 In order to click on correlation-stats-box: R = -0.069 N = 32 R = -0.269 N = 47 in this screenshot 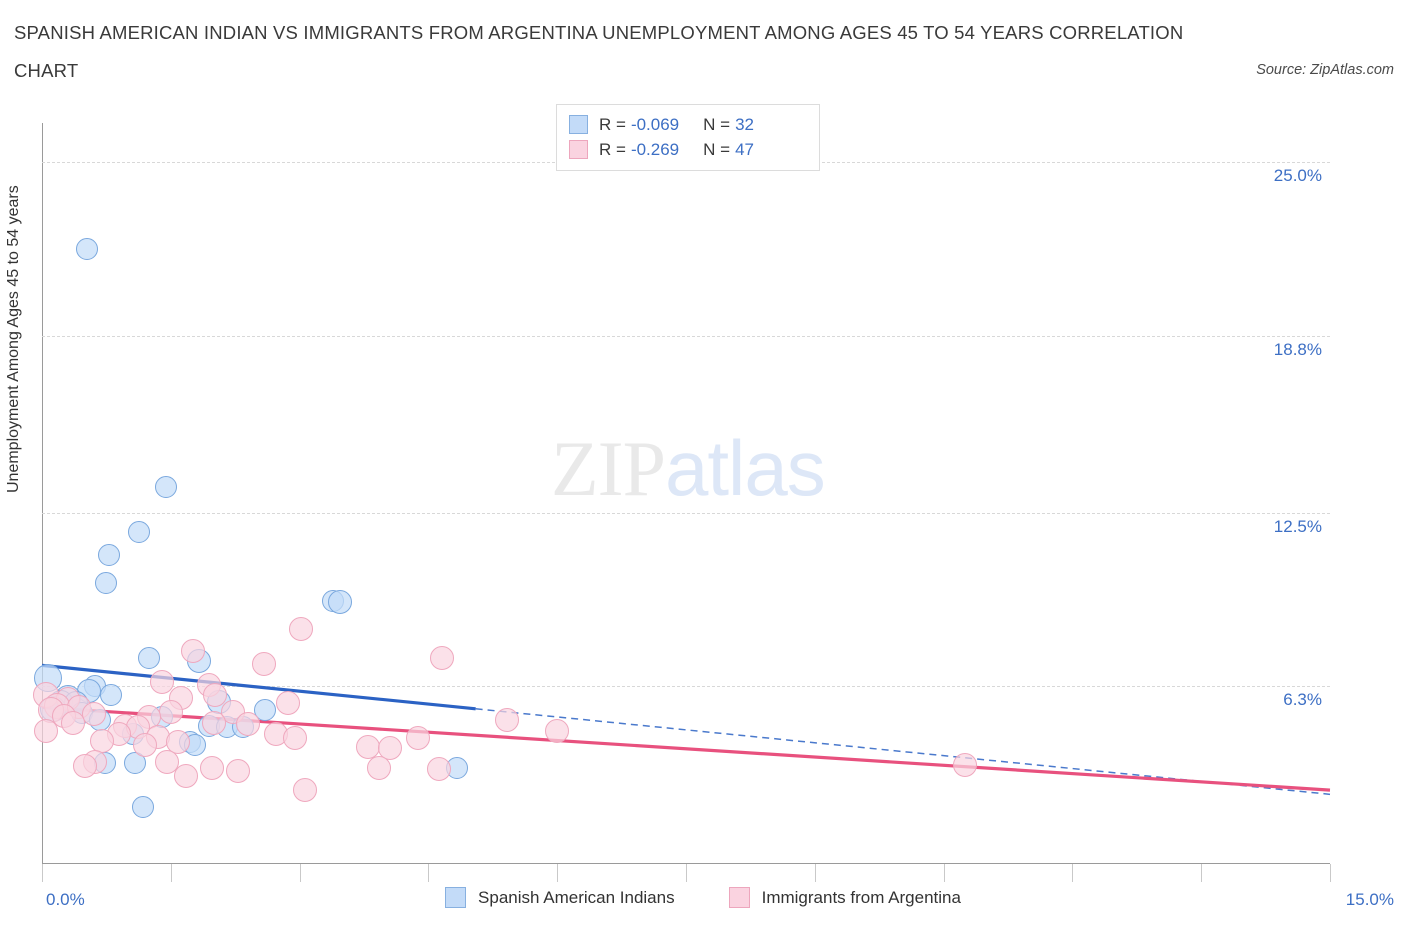, I will do `click(688, 137)`.